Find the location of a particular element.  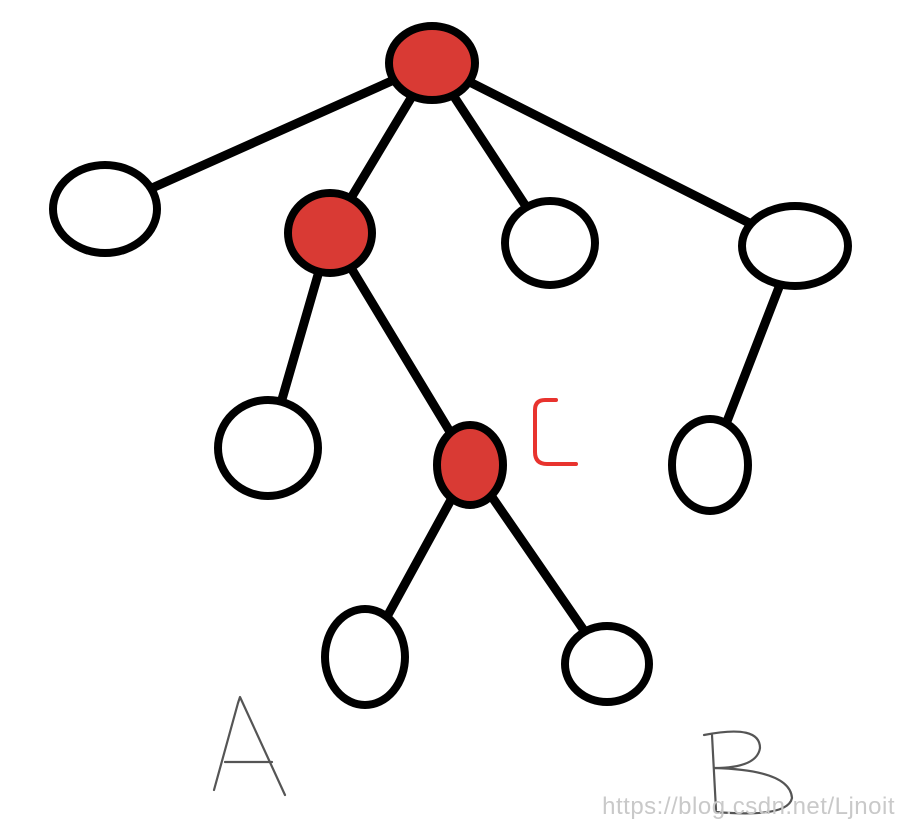

label-a: A is located at coordinates (249, 746).